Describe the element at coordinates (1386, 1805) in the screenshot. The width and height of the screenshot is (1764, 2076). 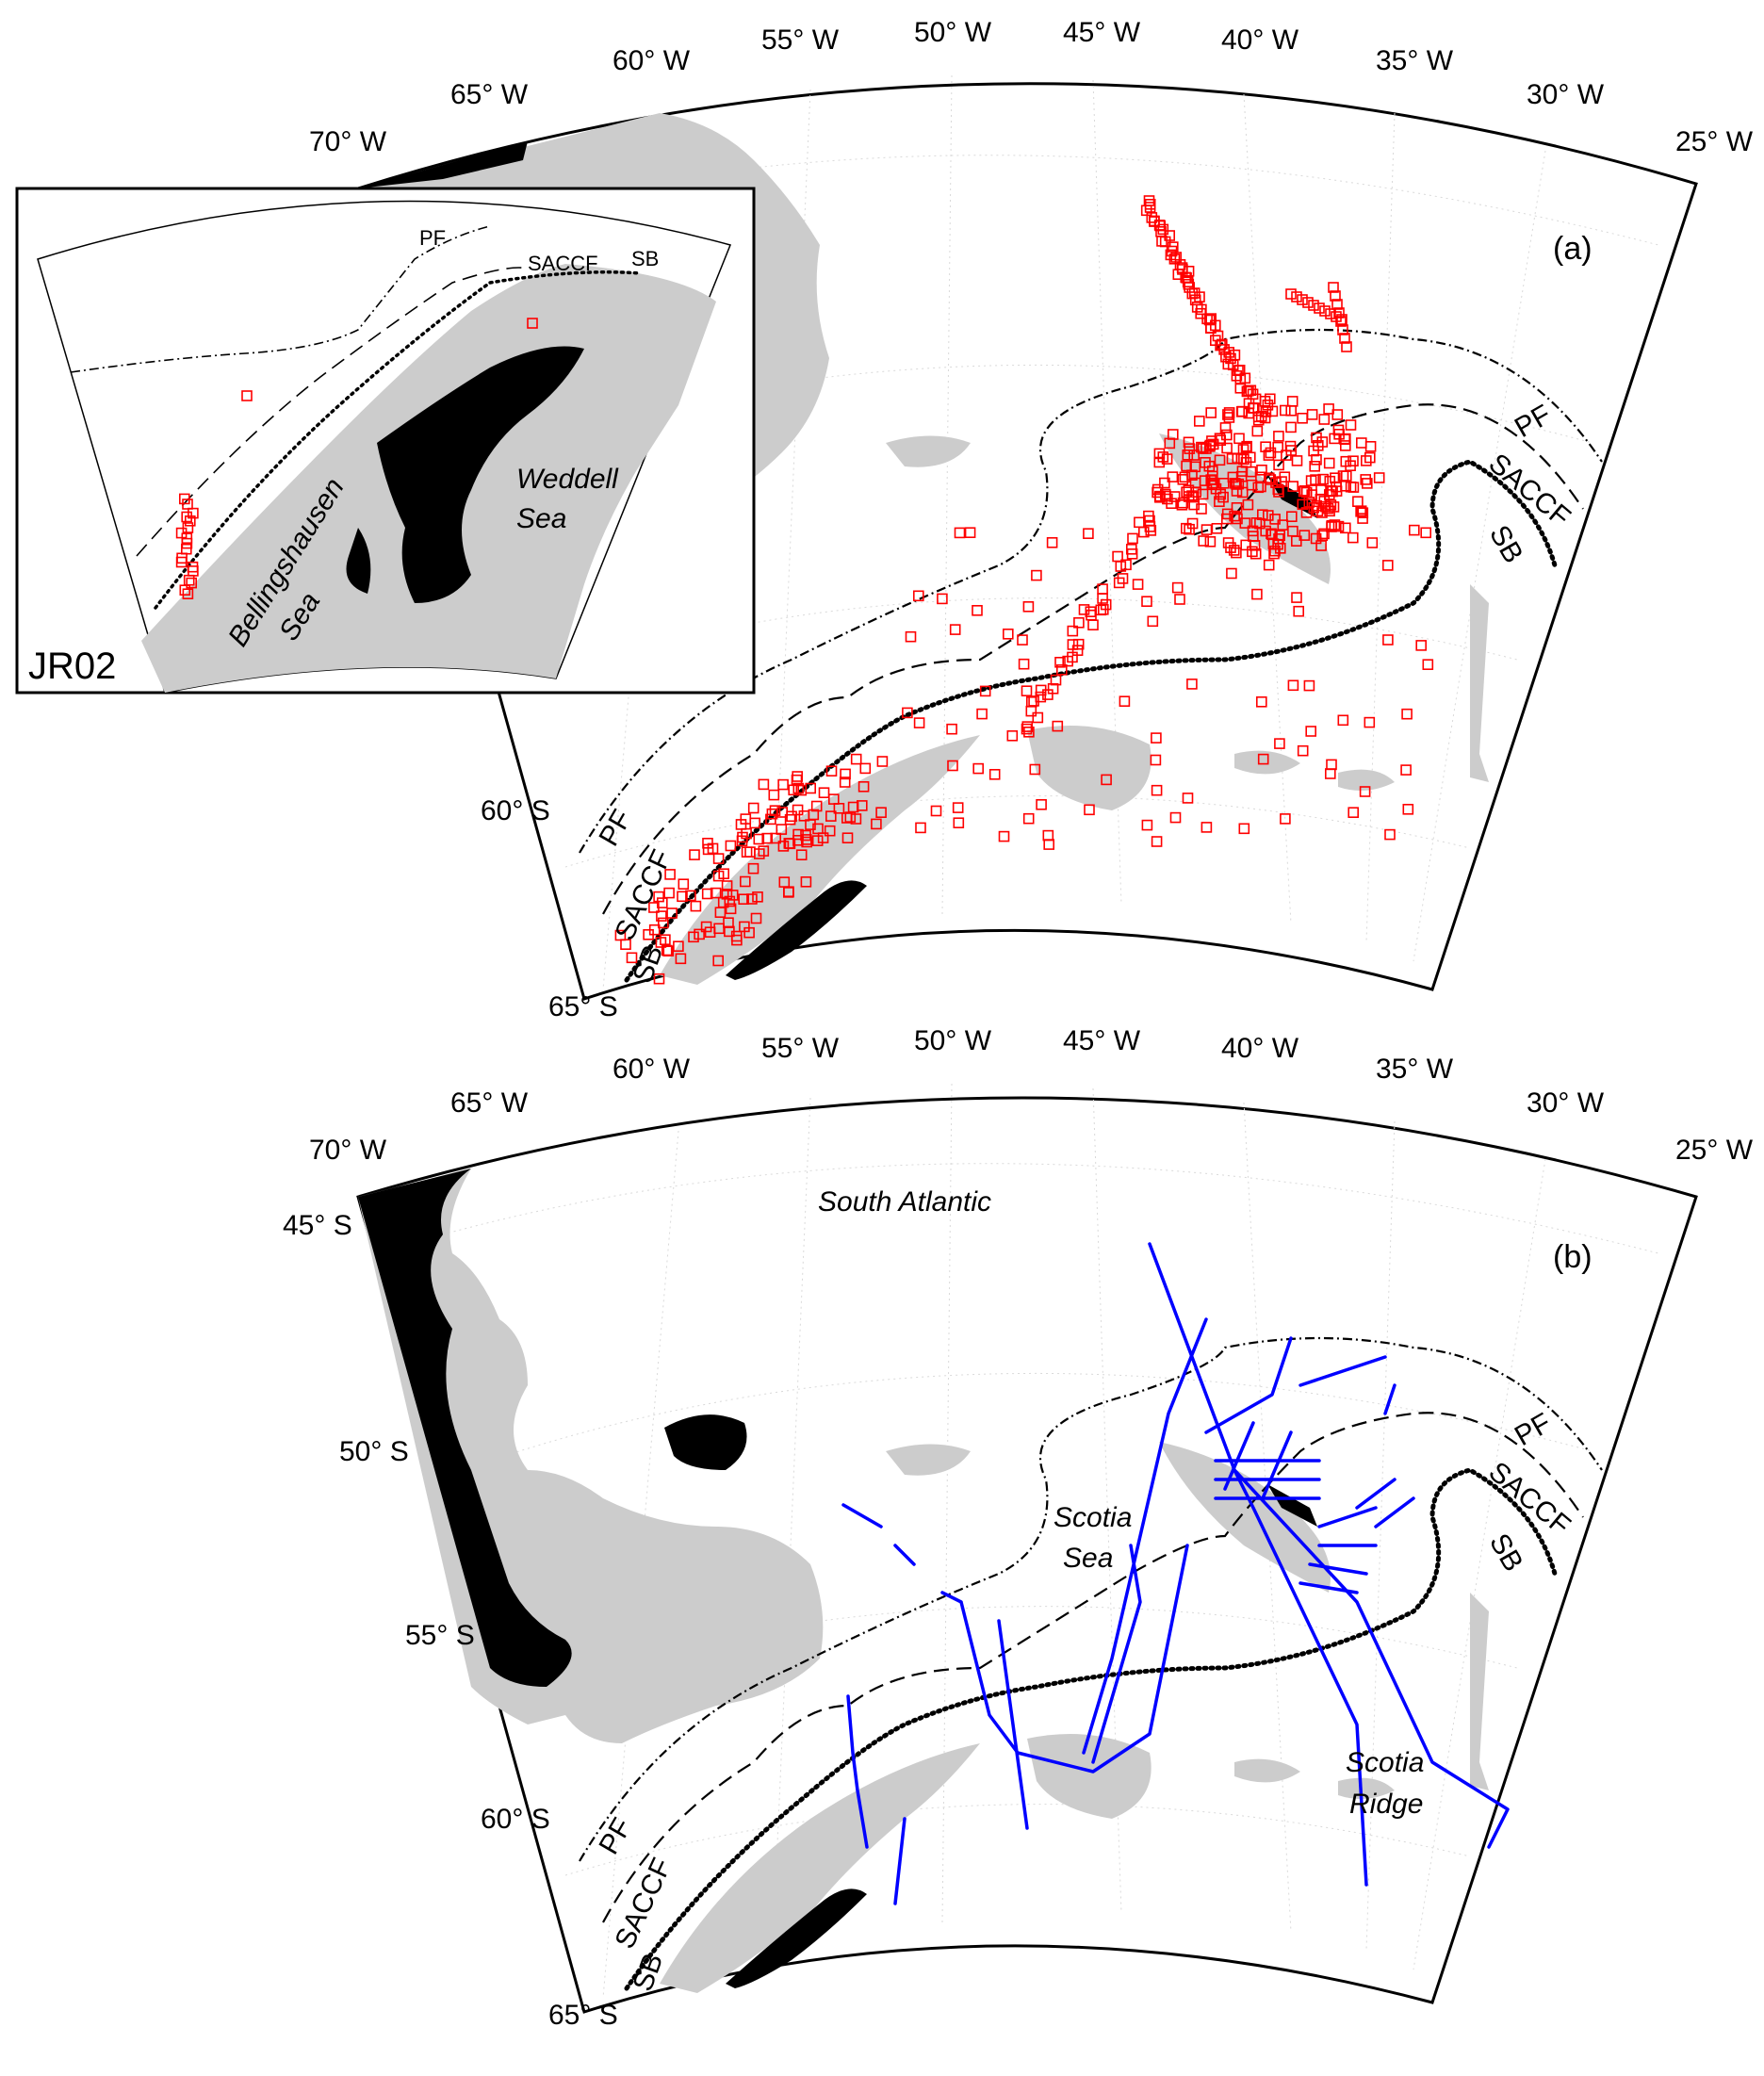
I see `scotia-ridge-label-line2: Ridge` at that location.